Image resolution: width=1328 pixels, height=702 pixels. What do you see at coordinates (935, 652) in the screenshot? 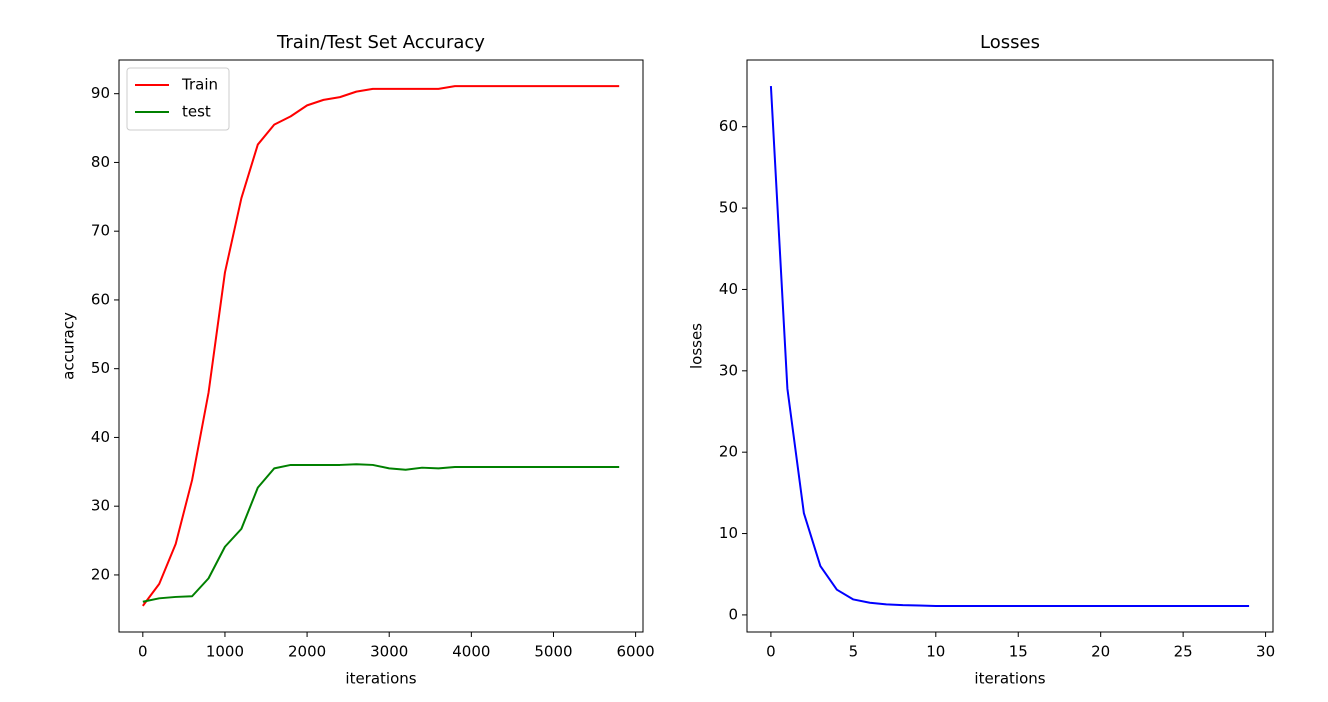
I see `x-tick-label: 10` at bounding box center [935, 652].